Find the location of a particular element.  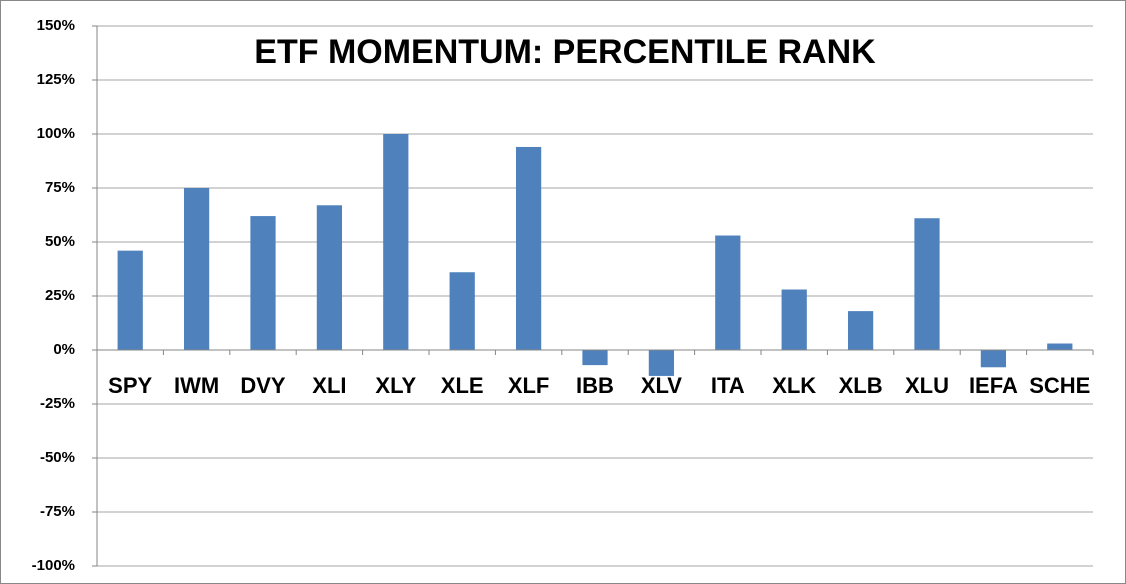

x-tick-label: XLE is located at coordinates (462, 385).